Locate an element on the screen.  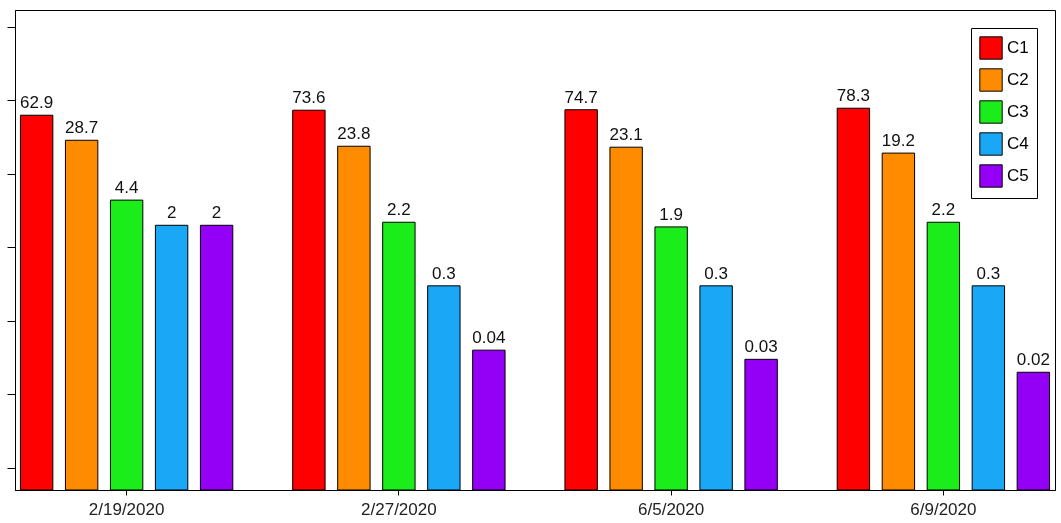
legend-label: C5 is located at coordinates (1018, 175).